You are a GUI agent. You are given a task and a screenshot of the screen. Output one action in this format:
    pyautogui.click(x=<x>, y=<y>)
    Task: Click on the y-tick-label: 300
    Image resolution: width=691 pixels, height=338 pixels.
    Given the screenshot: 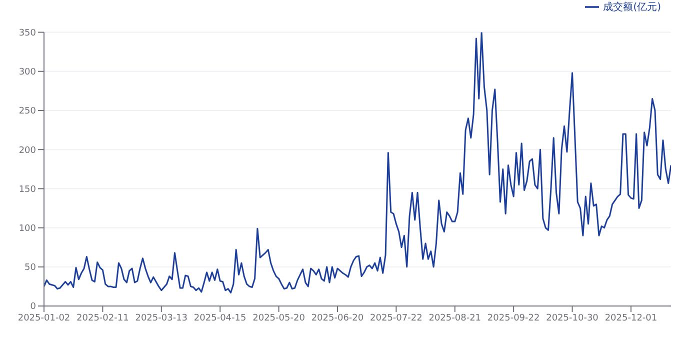 What is the action you would take?
    pyautogui.click(x=27, y=73)
    